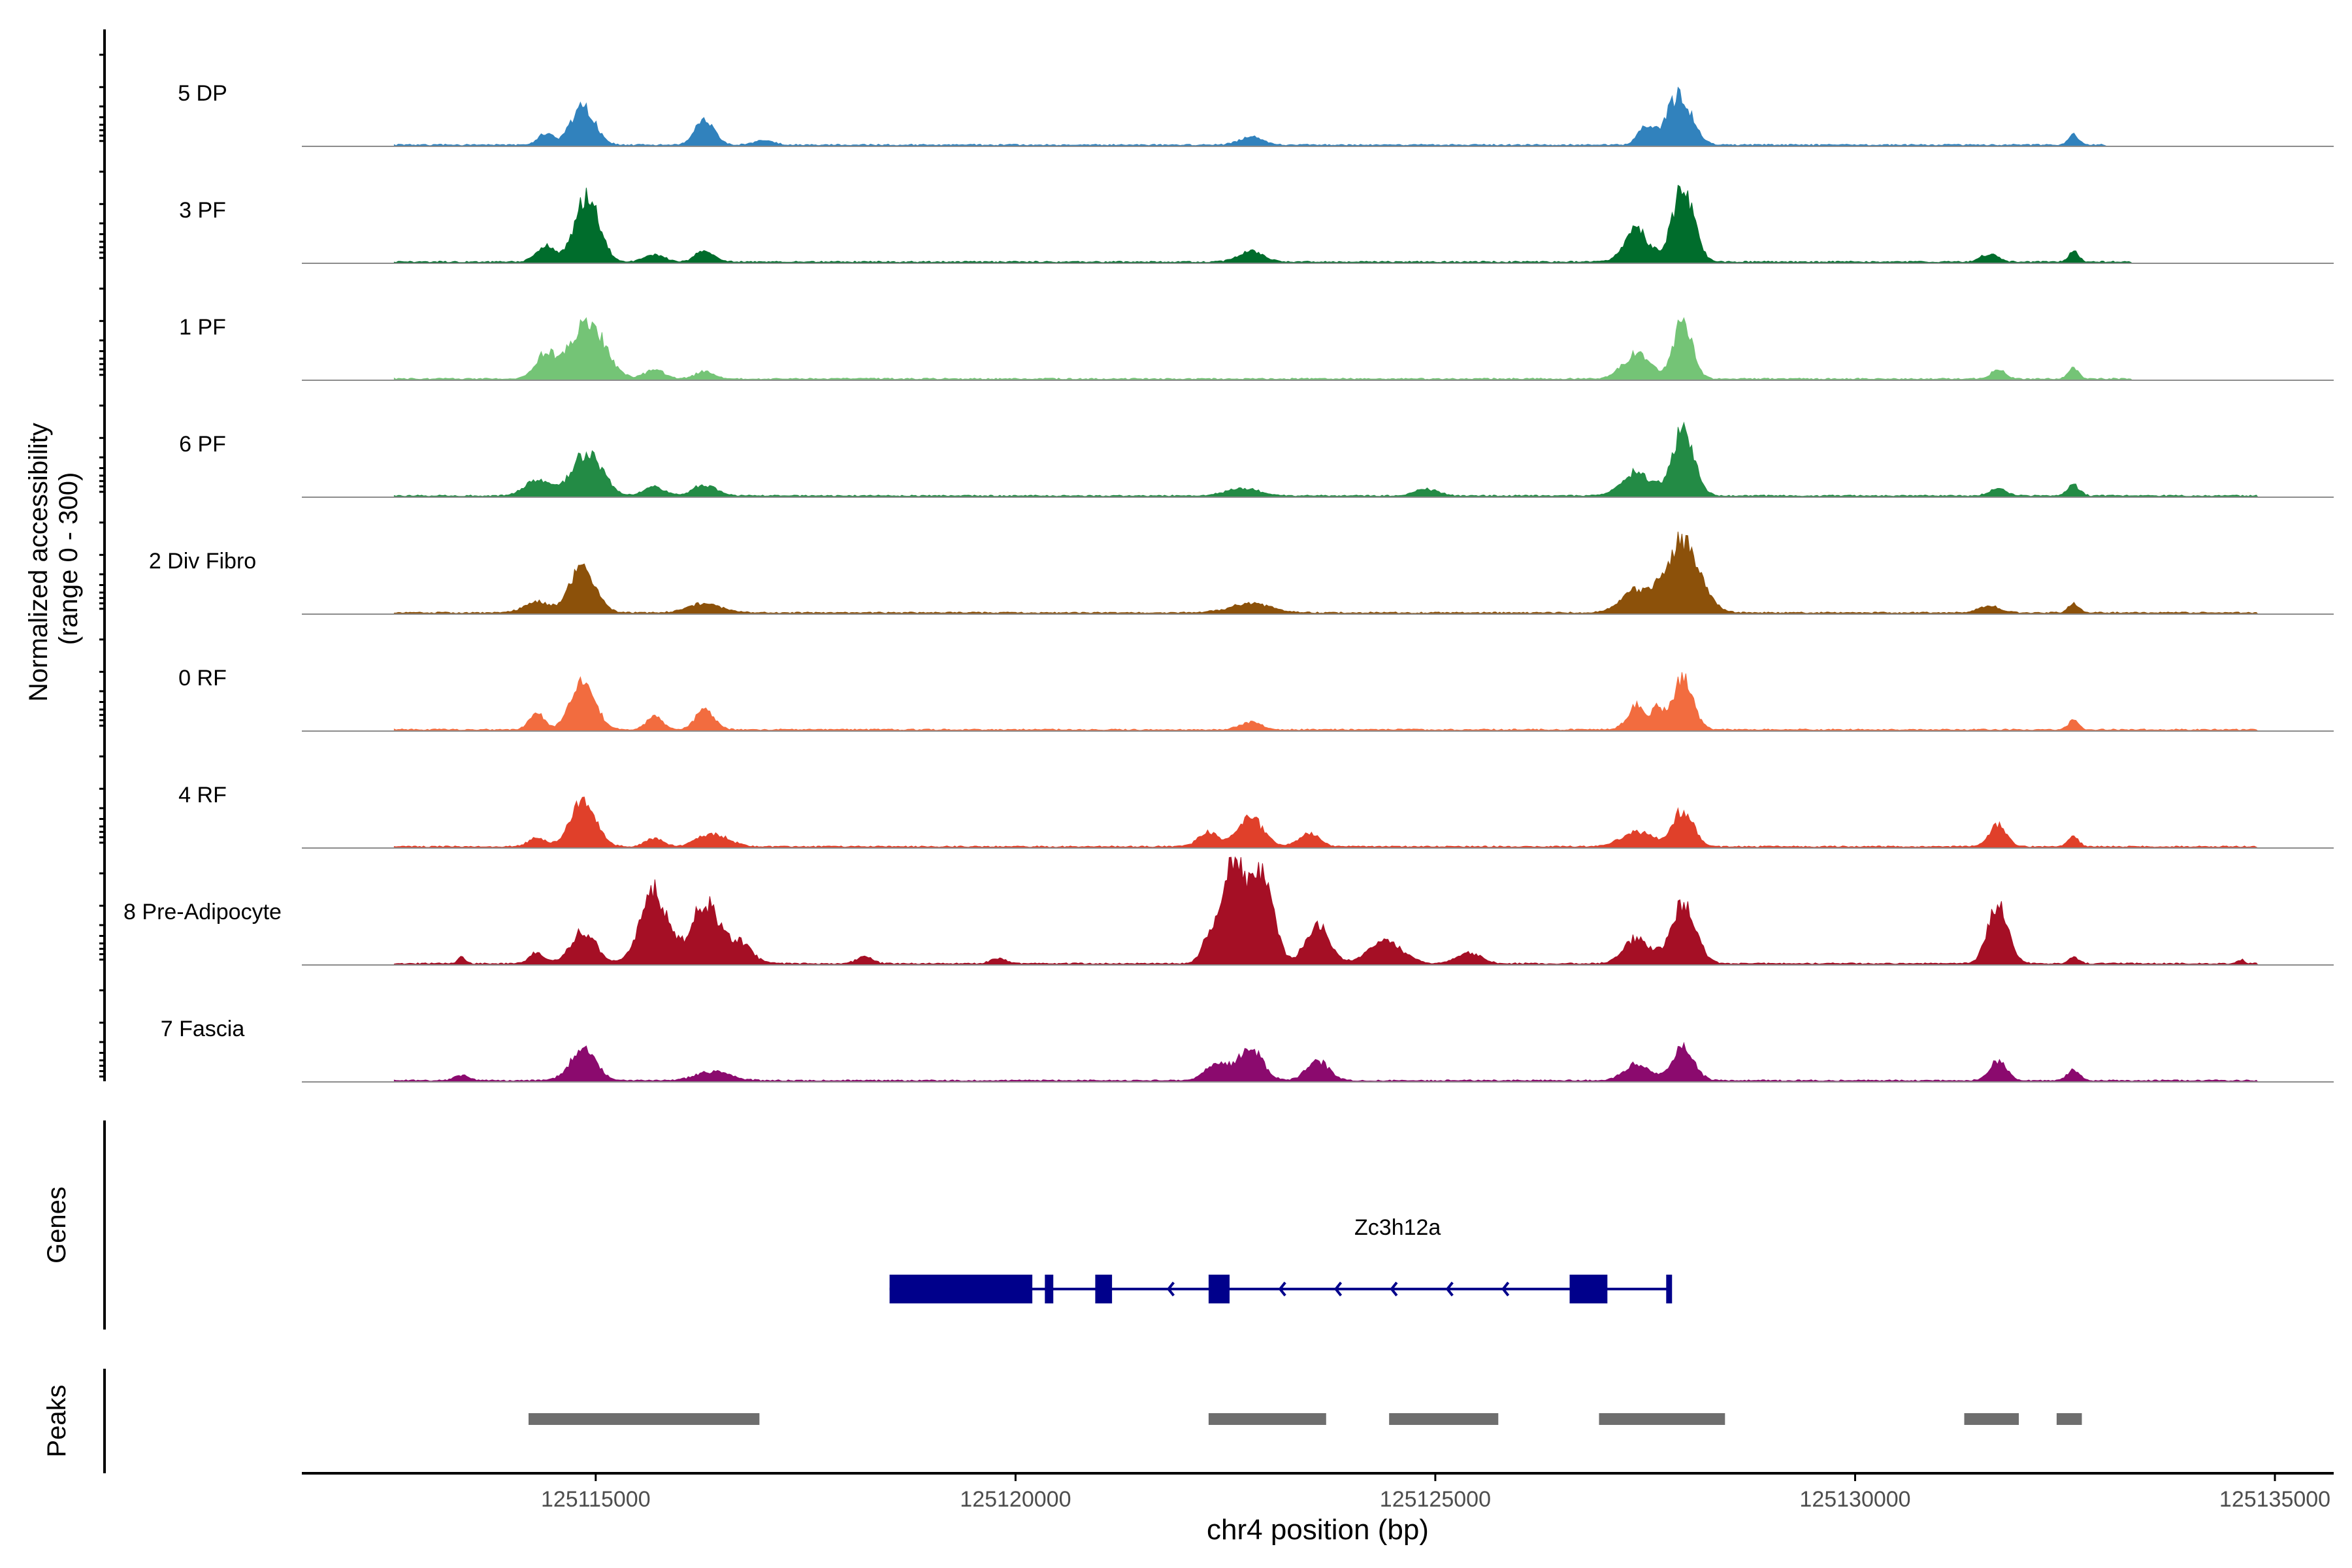  What do you see at coordinates (1015, 1499) in the screenshot?
I see `x-tick-label: 125120000` at bounding box center [1015, 1499].